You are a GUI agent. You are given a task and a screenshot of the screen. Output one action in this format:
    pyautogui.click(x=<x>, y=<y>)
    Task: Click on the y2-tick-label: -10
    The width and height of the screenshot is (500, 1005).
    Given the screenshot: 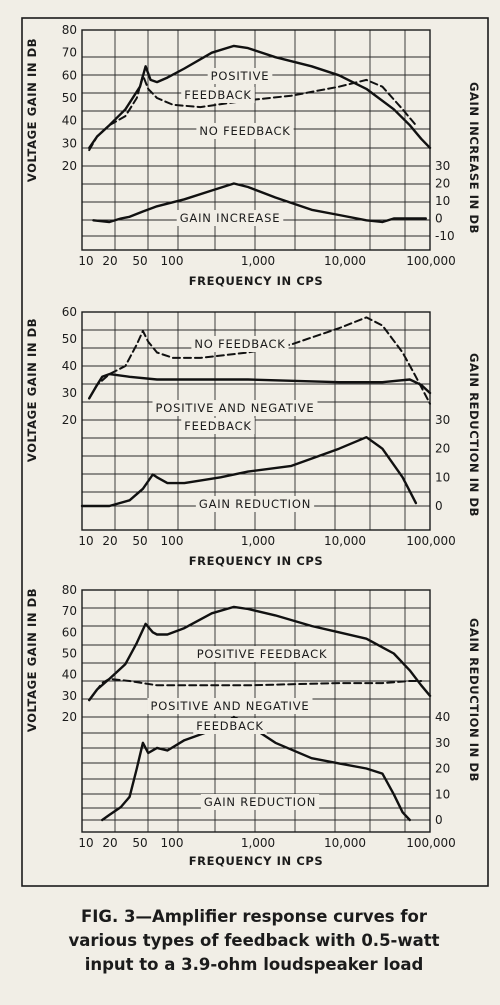 What is the action you would take?
    pyautogui.click(x=445, y=236)
    